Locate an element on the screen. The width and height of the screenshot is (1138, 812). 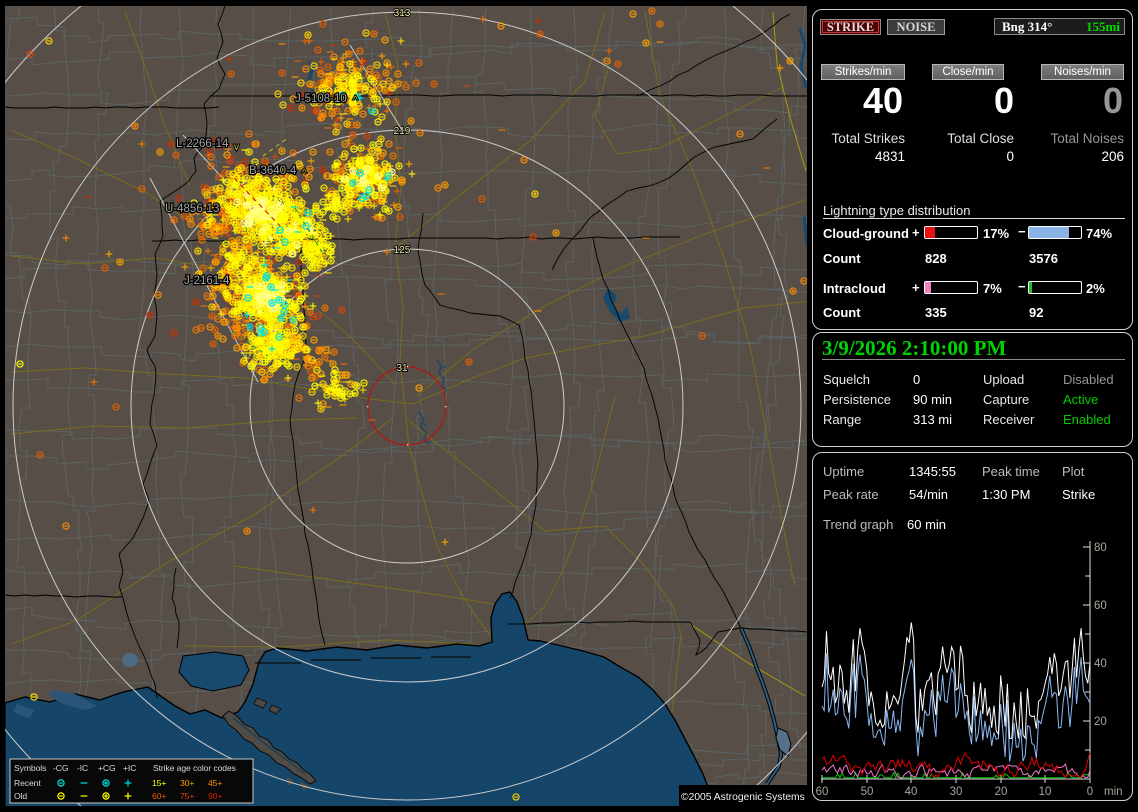
svg-text: B-3640-4 is located at coordinates (273, 171).